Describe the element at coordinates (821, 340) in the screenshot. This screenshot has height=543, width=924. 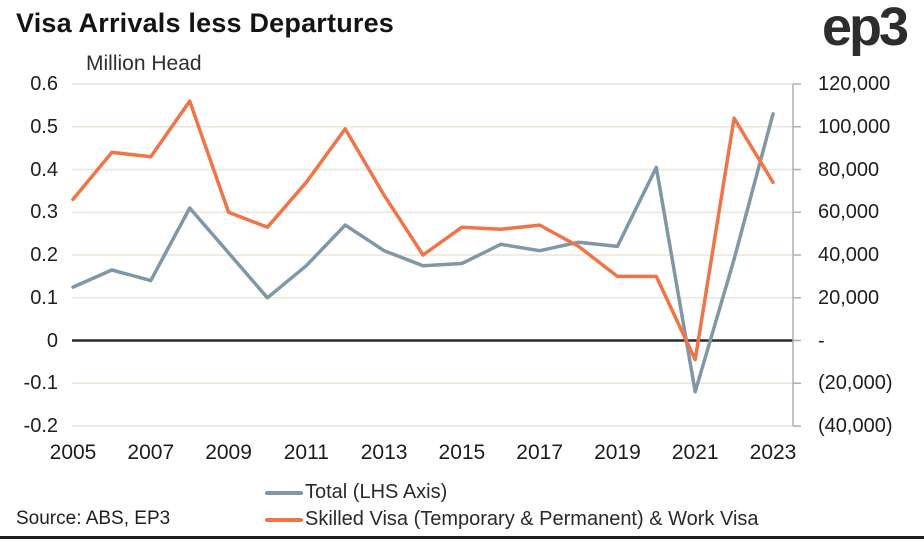
I see `y-axis-tick-label-right: -` at that location.